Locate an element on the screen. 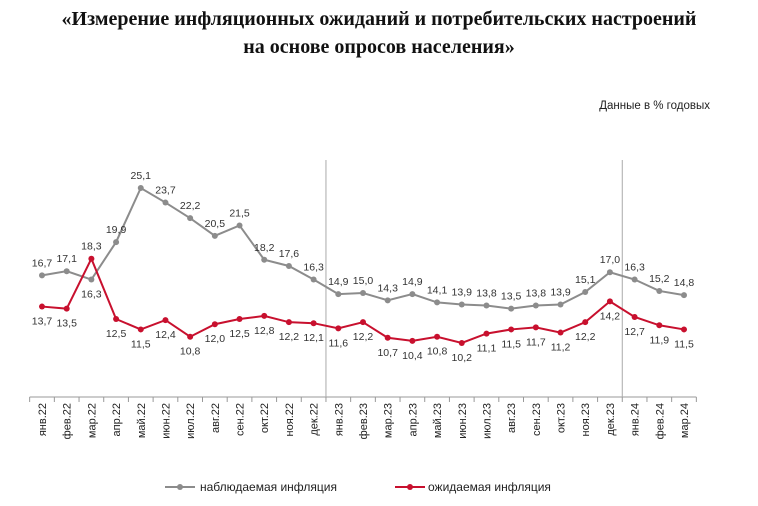  data-label: 12,4 is located at coordinates (165, 335).